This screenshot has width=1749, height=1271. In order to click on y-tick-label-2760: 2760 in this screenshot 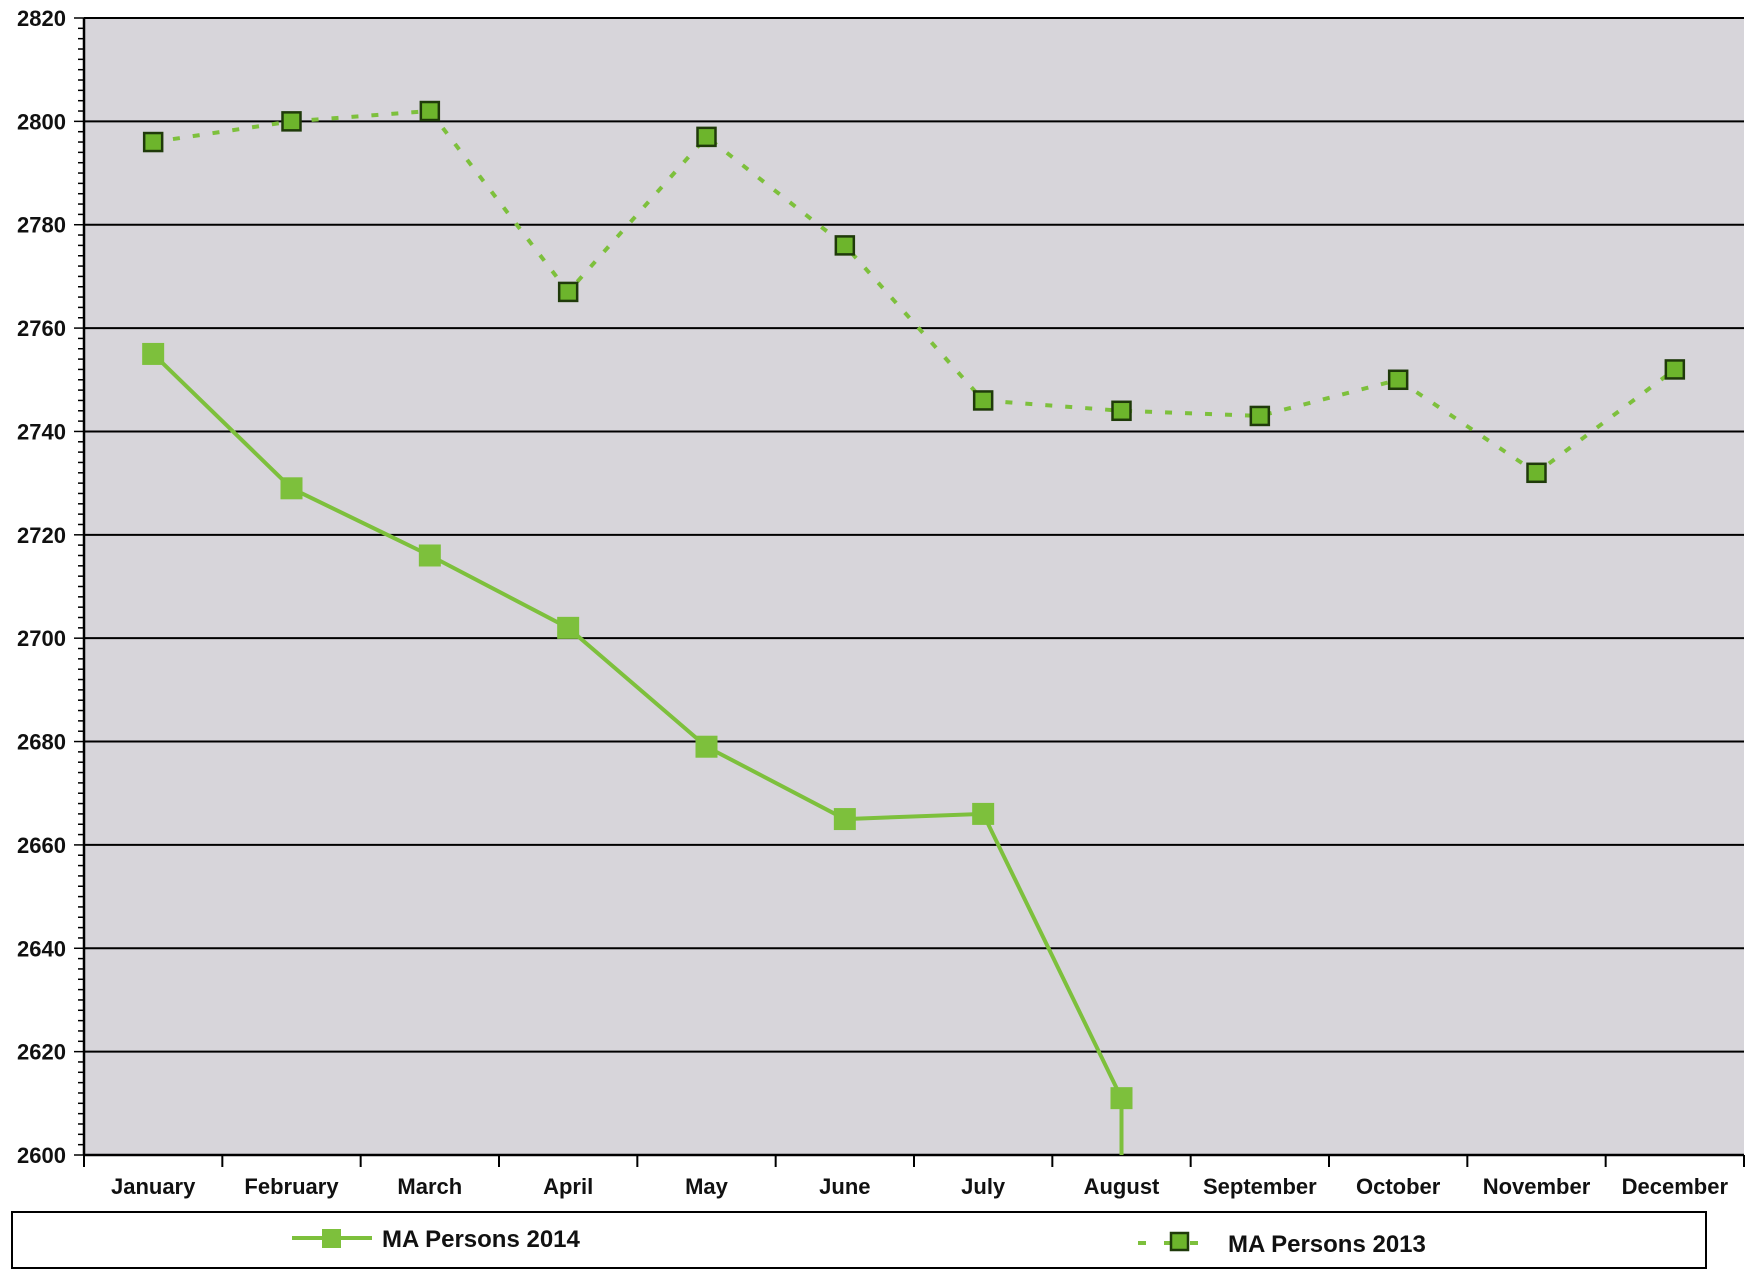, I will do `click(41, 328)`.